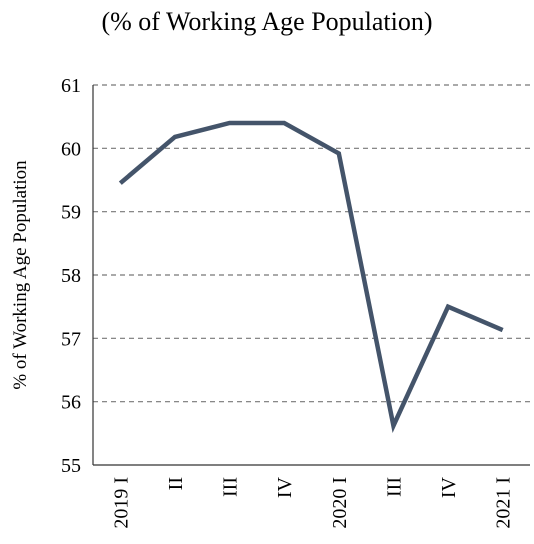 The width and height of the screenshot is (534, 544). What do you see at coordinates (266, 21) in the screenshot?
I see `chart-title: (% of Working Age Population)` at bounding box center [266, 21].